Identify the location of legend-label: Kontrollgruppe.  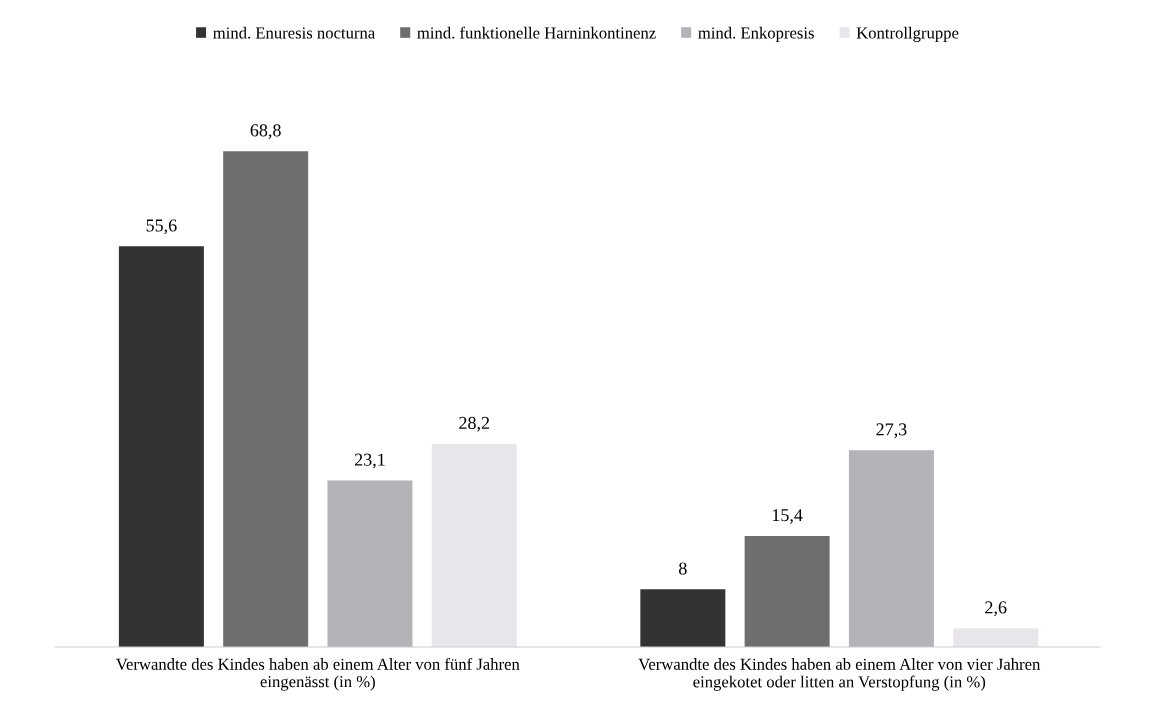
(907, 34).